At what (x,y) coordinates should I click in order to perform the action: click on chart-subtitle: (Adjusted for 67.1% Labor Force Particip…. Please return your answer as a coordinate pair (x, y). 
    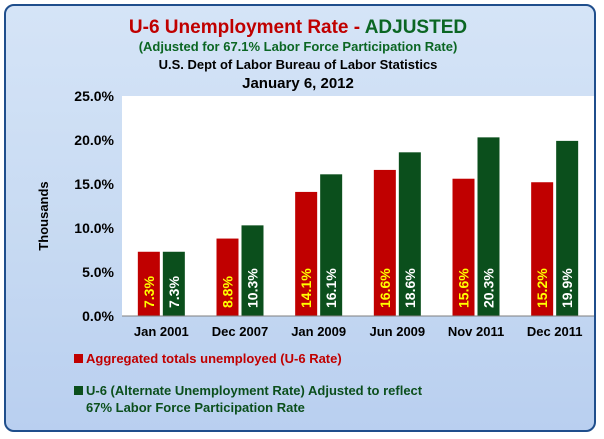
    Looking at the image, I should click on (298, 46).